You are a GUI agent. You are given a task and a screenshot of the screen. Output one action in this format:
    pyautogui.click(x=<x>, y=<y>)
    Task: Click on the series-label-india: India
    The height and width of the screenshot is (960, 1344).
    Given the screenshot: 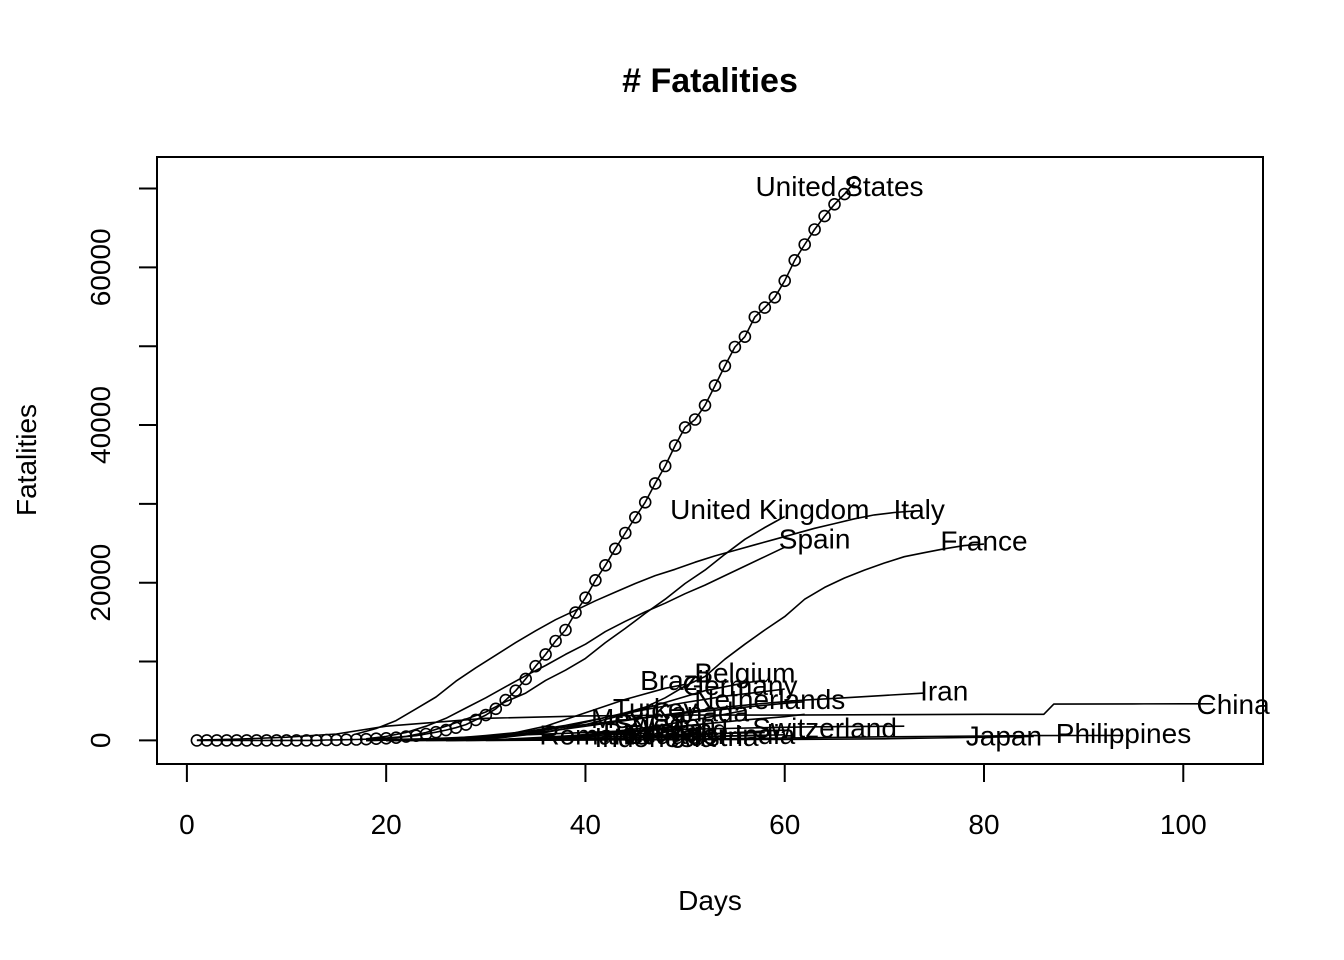 What is the action you would take?
    pyautogui.click(x=764, y=734)
    